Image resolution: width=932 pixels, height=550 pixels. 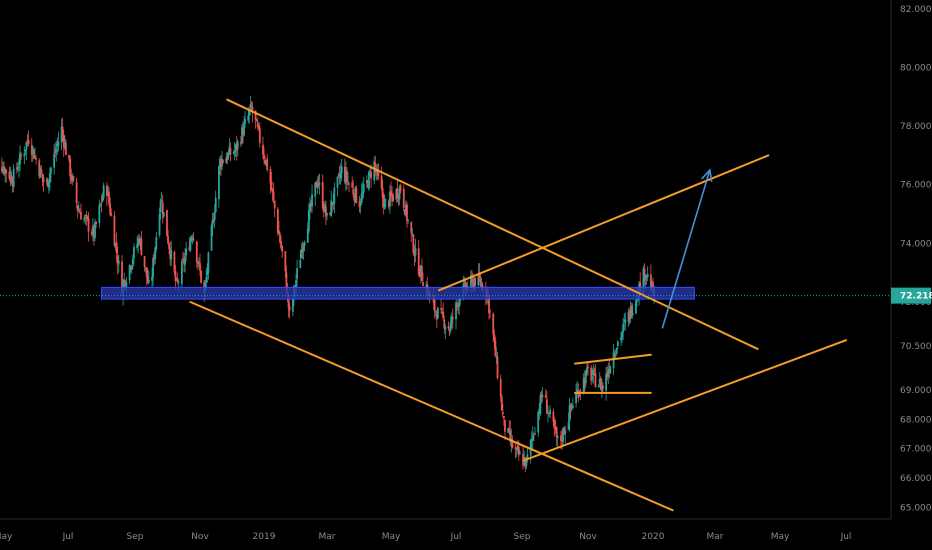 I want to click on support-resistance-zone, so click(x=398, y=293).